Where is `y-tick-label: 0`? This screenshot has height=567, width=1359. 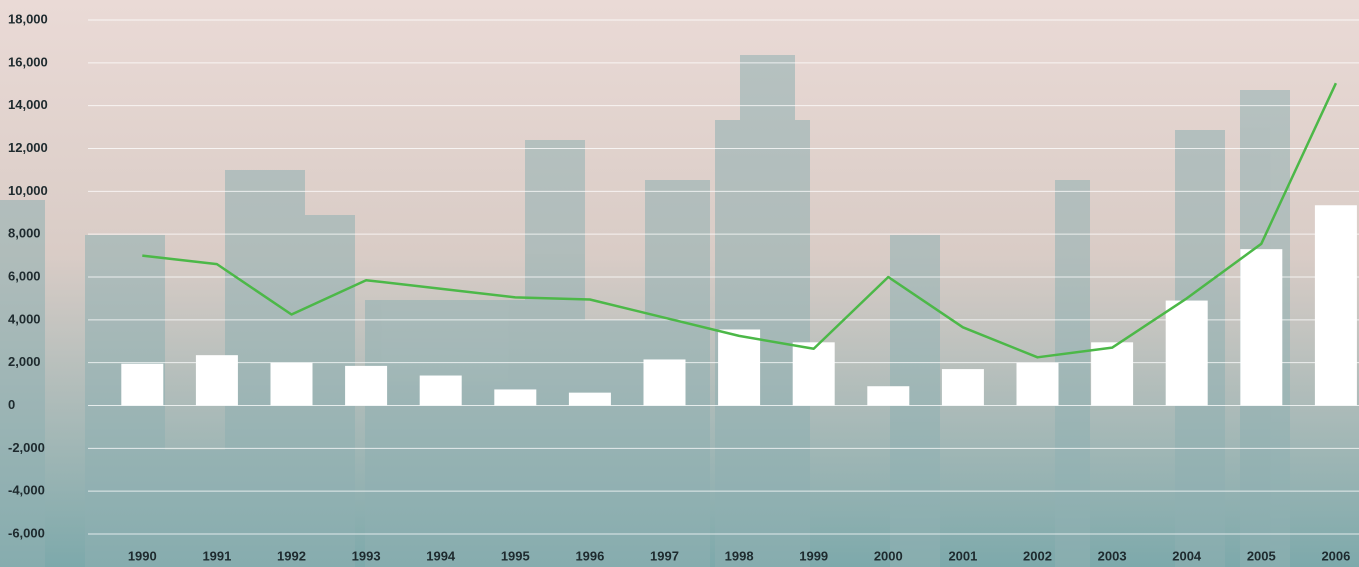 y-tick-label: 0 is located at coordinates (11, 404).